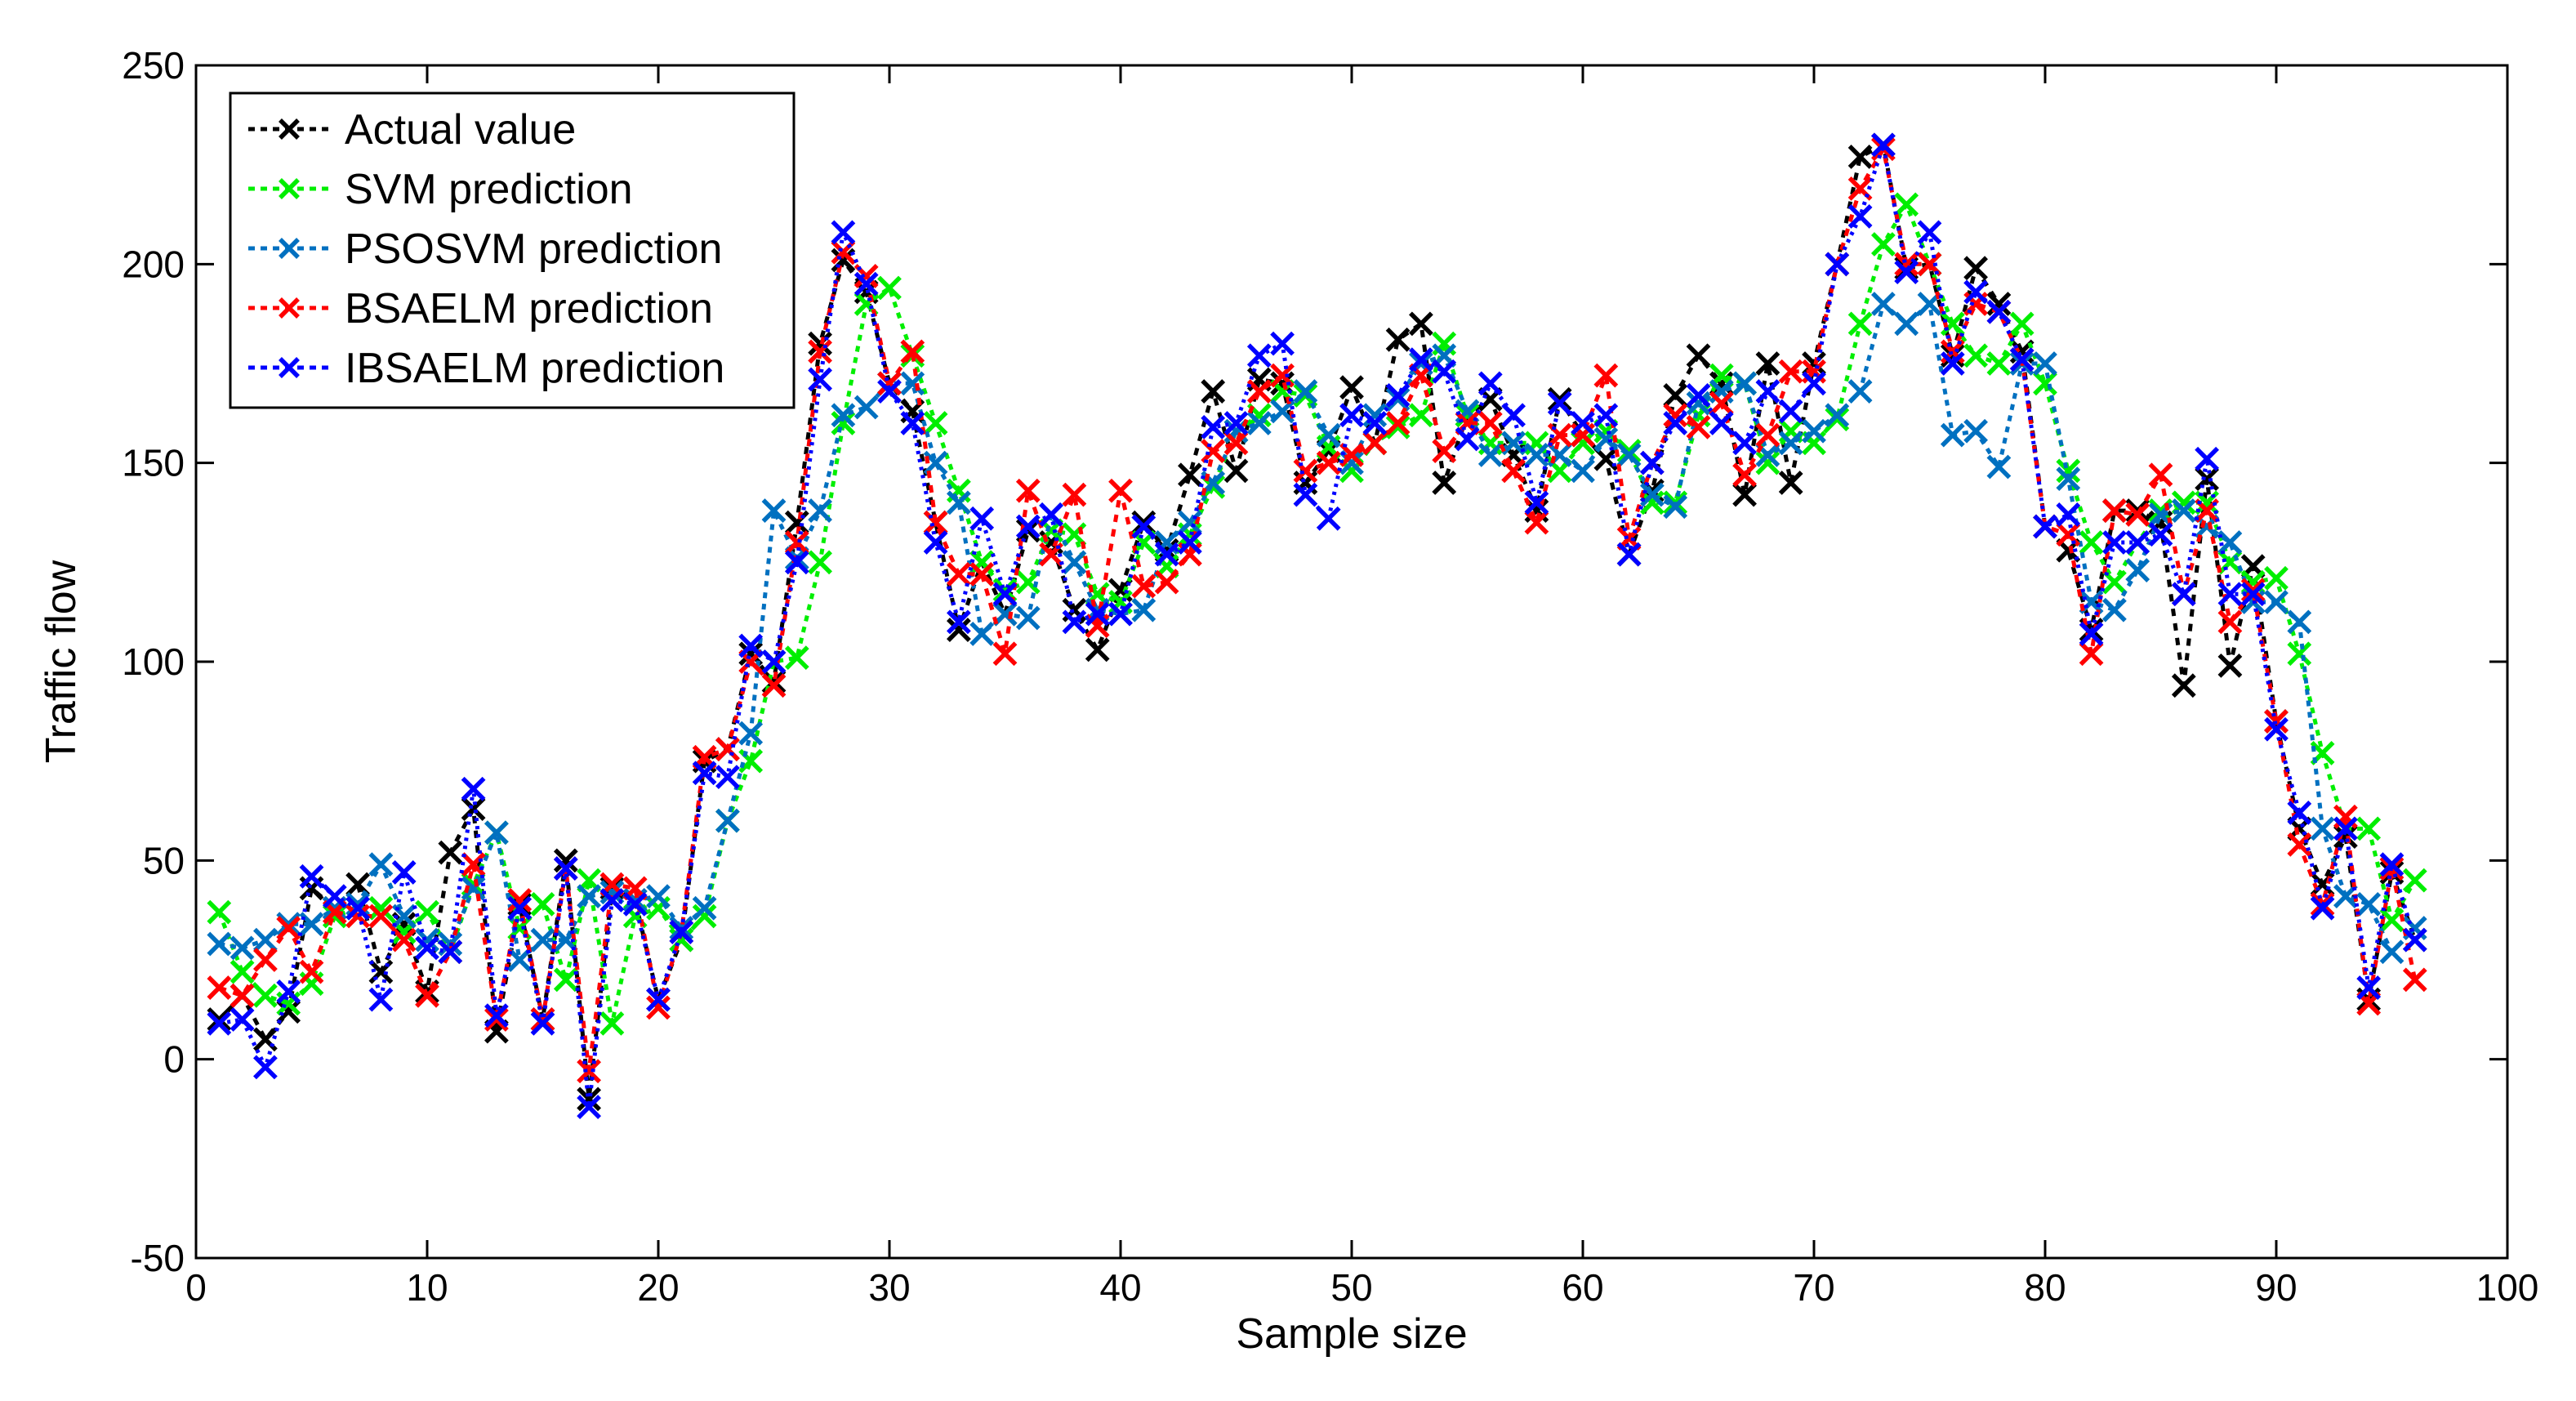  I want to click on legend-label: BSAELM prediction, so click(529, 308).